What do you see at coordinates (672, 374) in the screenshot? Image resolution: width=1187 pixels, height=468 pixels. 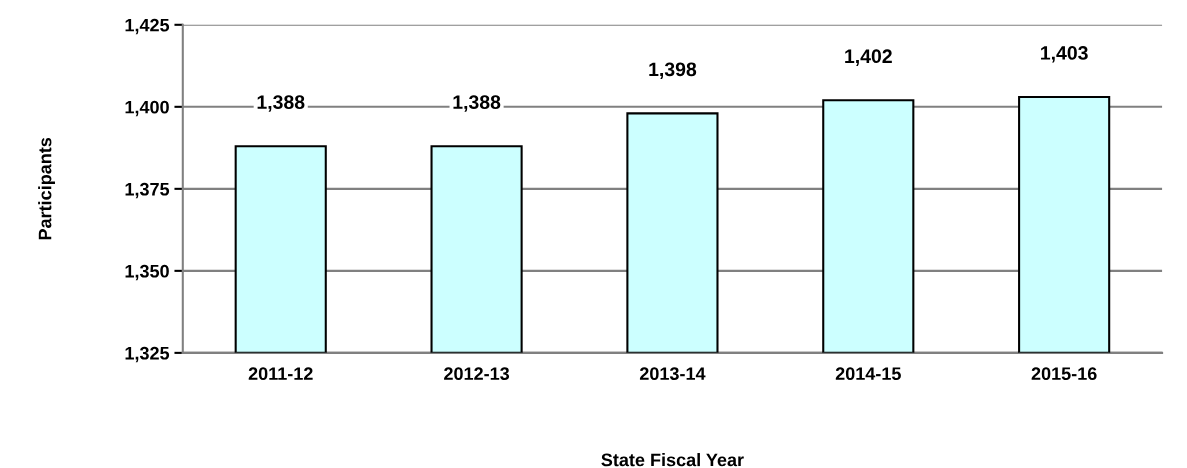 I see `x-tick-label: 2013-14` at bounding box center [672, 374].